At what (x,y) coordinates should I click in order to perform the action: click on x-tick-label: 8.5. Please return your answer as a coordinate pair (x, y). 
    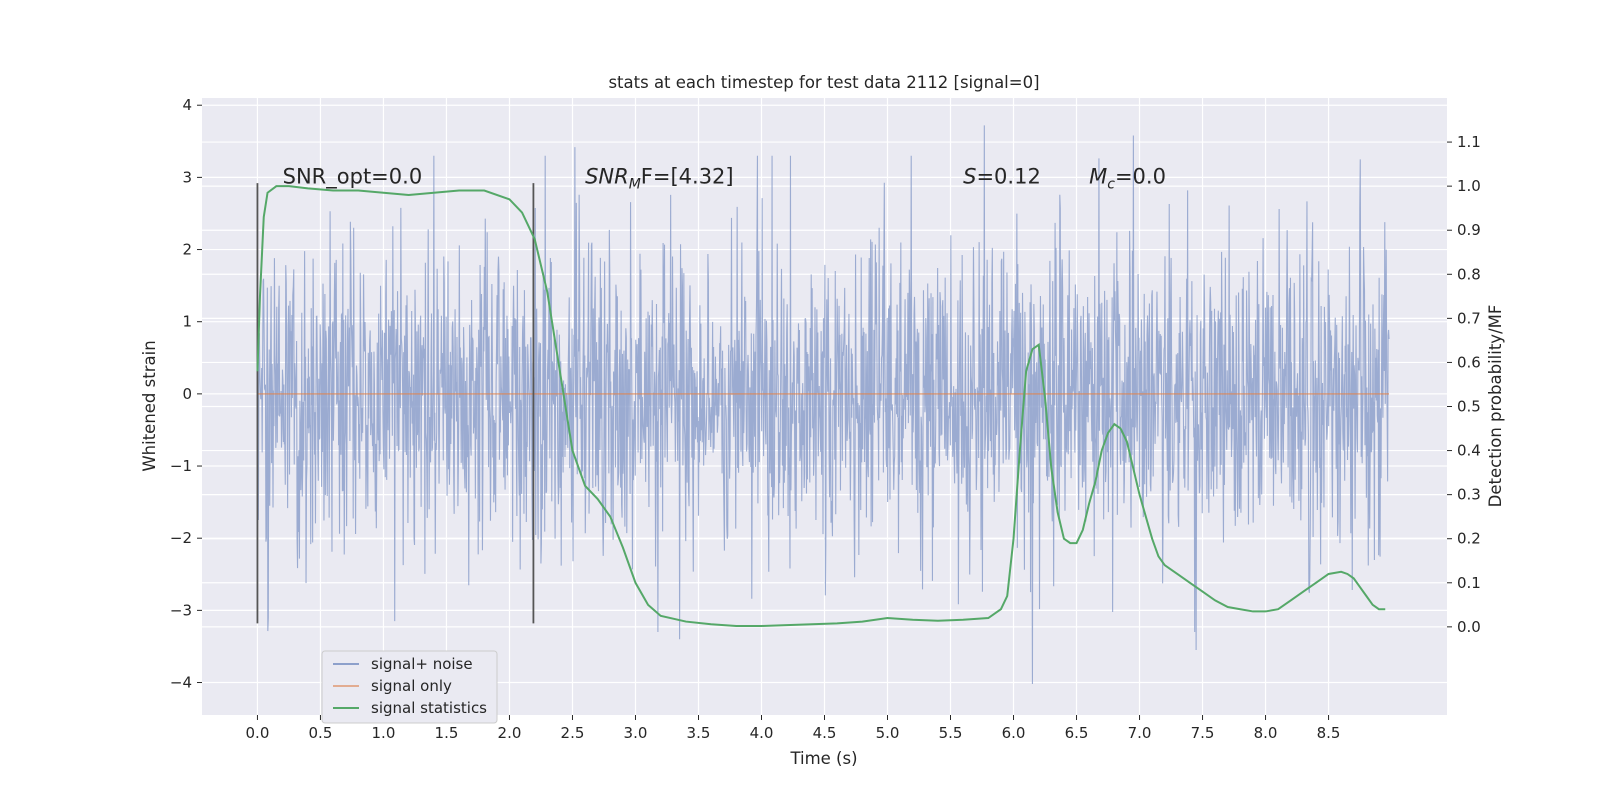
    Looking at the image, I should click on (1329, 733).